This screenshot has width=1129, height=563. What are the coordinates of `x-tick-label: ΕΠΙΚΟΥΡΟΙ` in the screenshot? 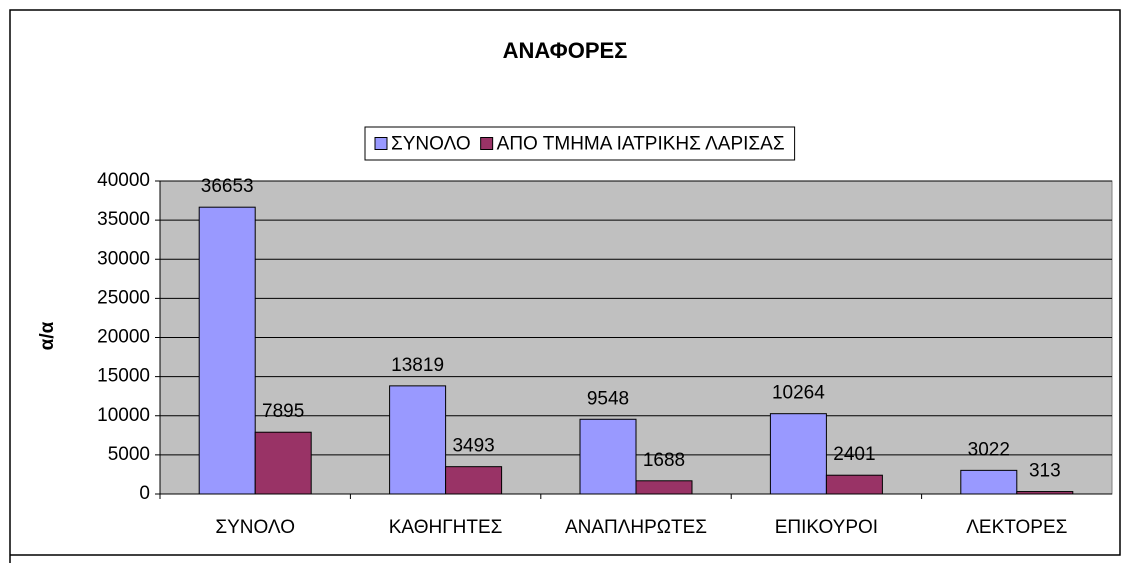 It's located at (826, 527).